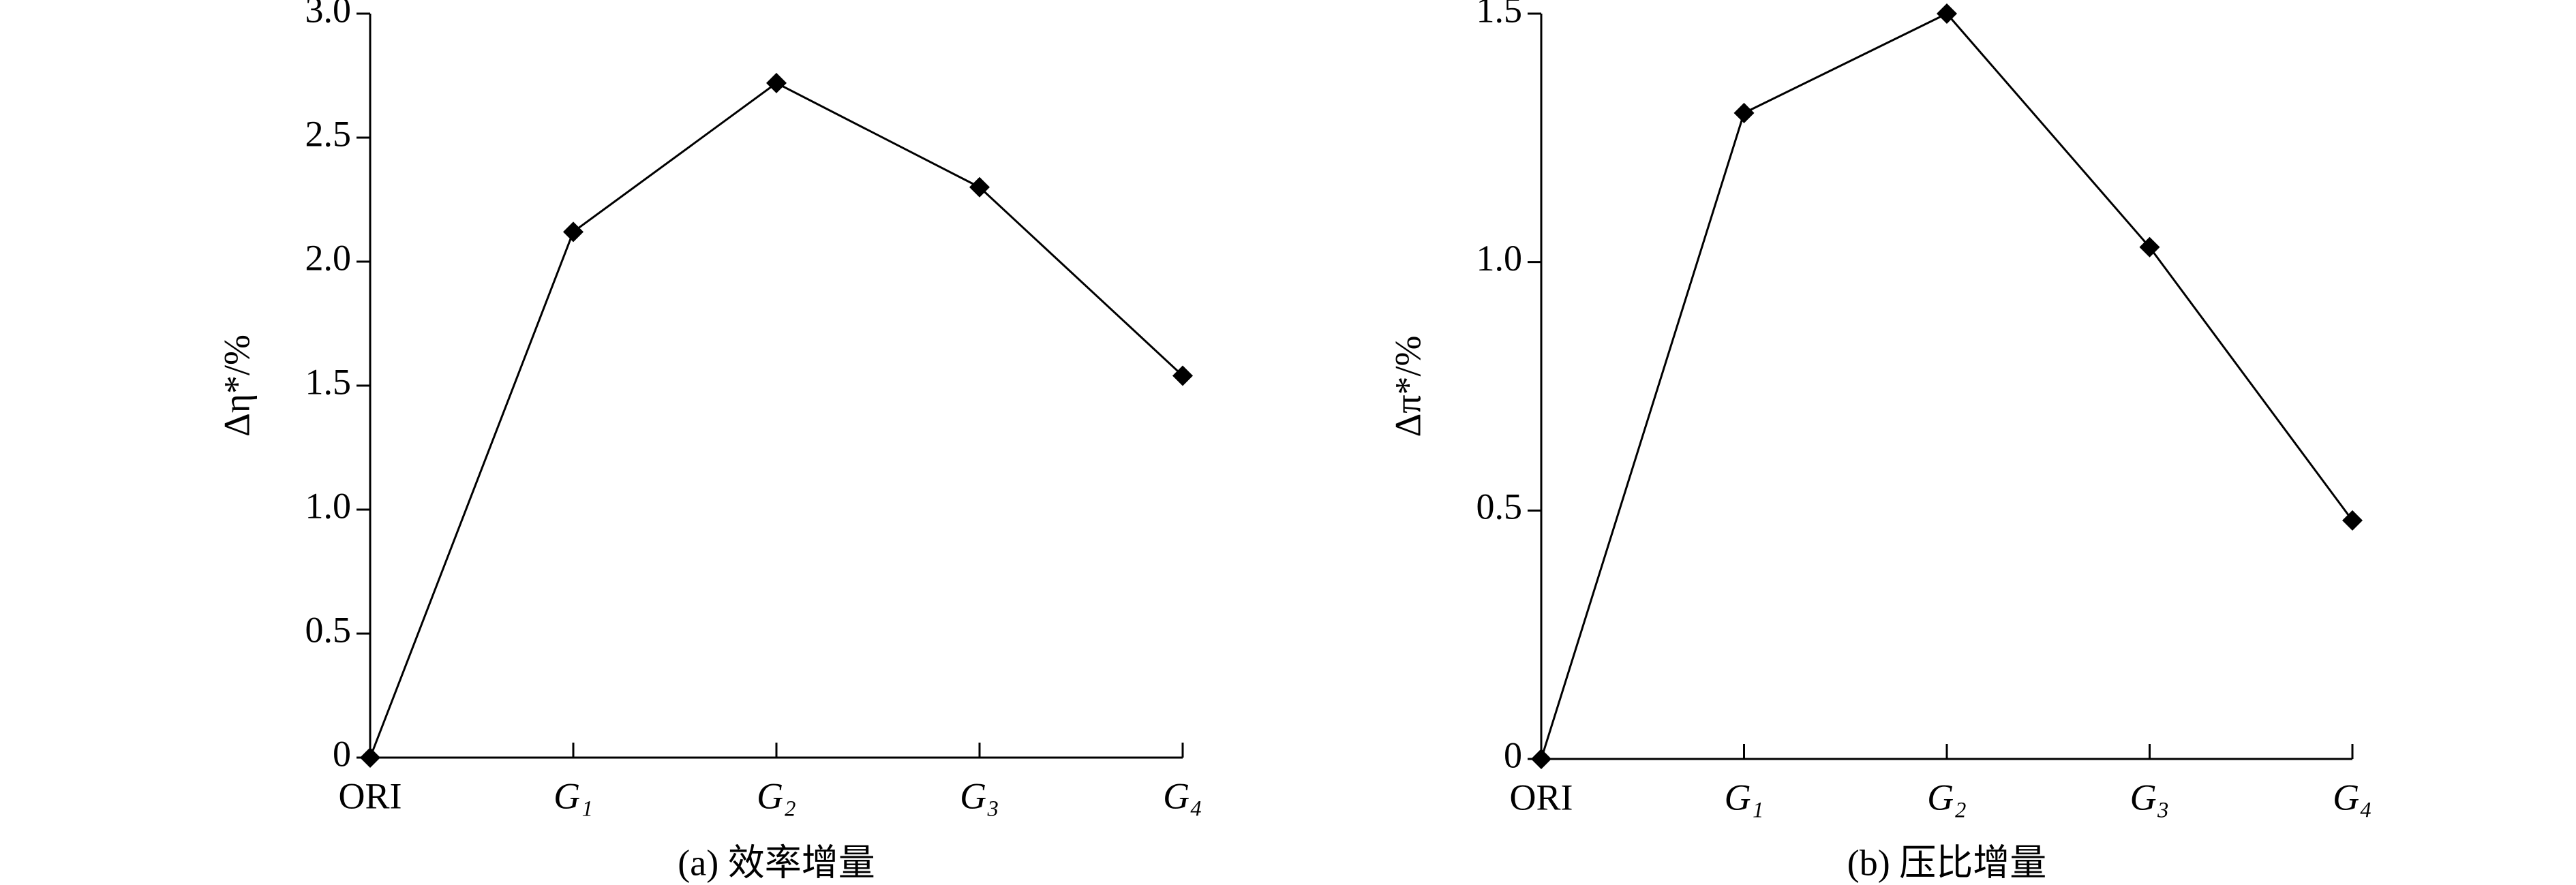 The height and width of the screenshot is (885, 2576). Describe the element at coordinates (776, 862) in the screenshot. I see `caption: (a) 效率增量` at that location.